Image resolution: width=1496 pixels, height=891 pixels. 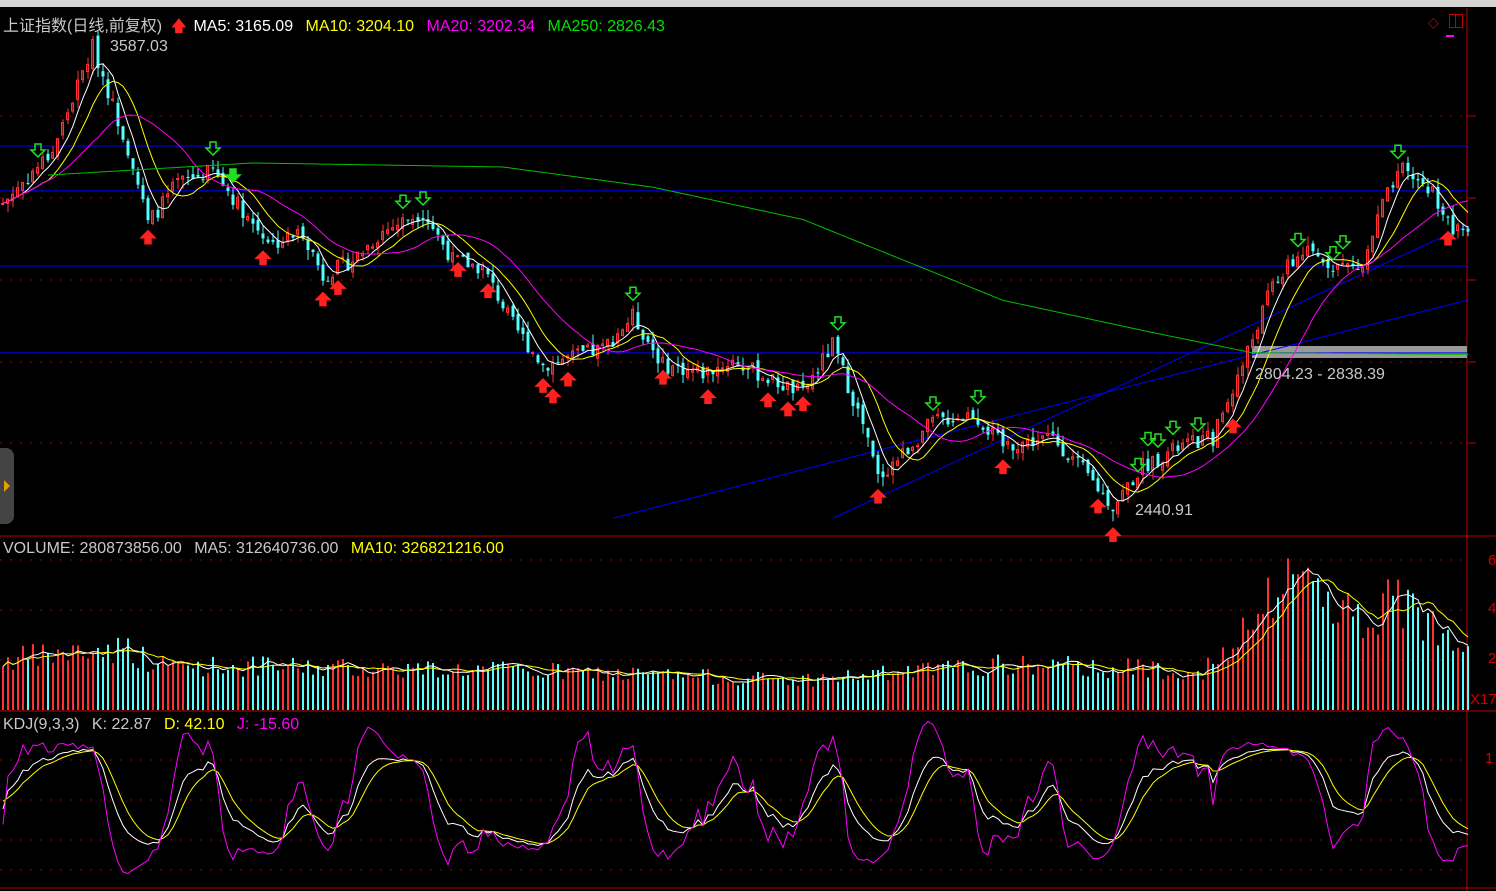 What do you see at coordinates (1450, 36) in the screenshot?
I see `indicator-mark` at bounding box center [1450, 36].